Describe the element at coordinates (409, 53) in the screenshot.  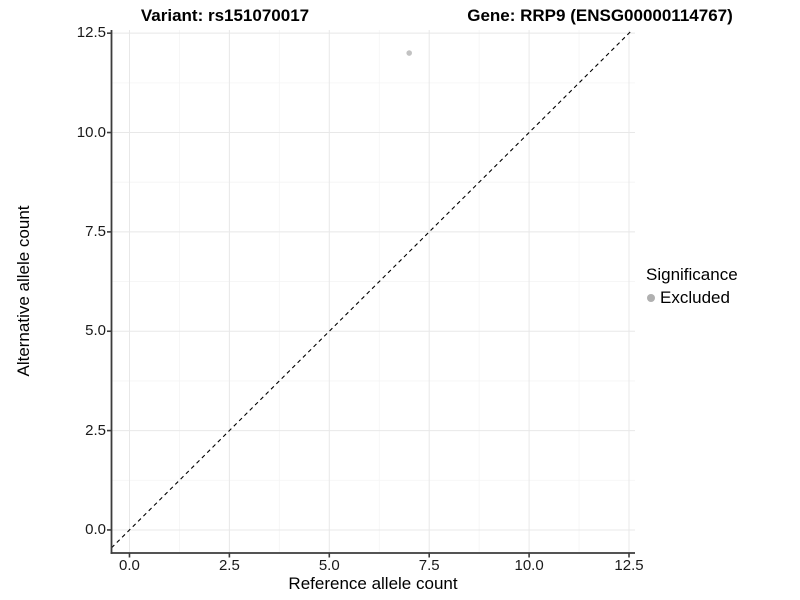
I see `data-point-excluded` at that location.